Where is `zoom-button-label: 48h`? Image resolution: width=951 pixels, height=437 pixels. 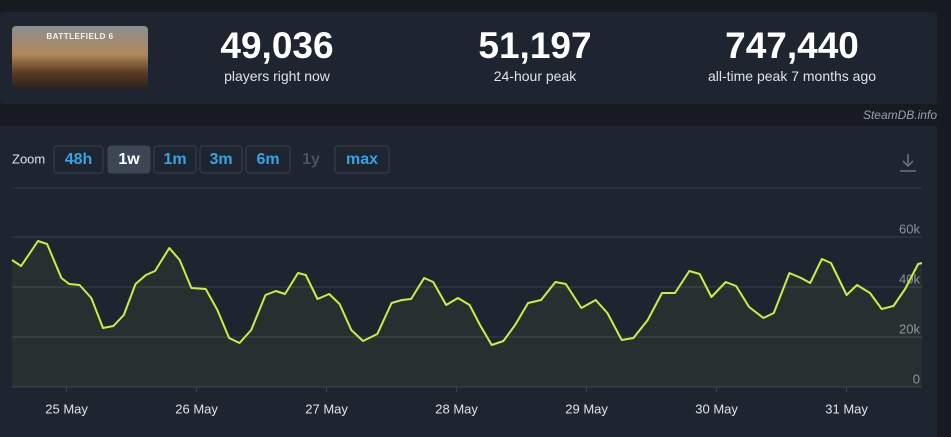
zoom-button-label: 48h is located at coordinates (79, 159).